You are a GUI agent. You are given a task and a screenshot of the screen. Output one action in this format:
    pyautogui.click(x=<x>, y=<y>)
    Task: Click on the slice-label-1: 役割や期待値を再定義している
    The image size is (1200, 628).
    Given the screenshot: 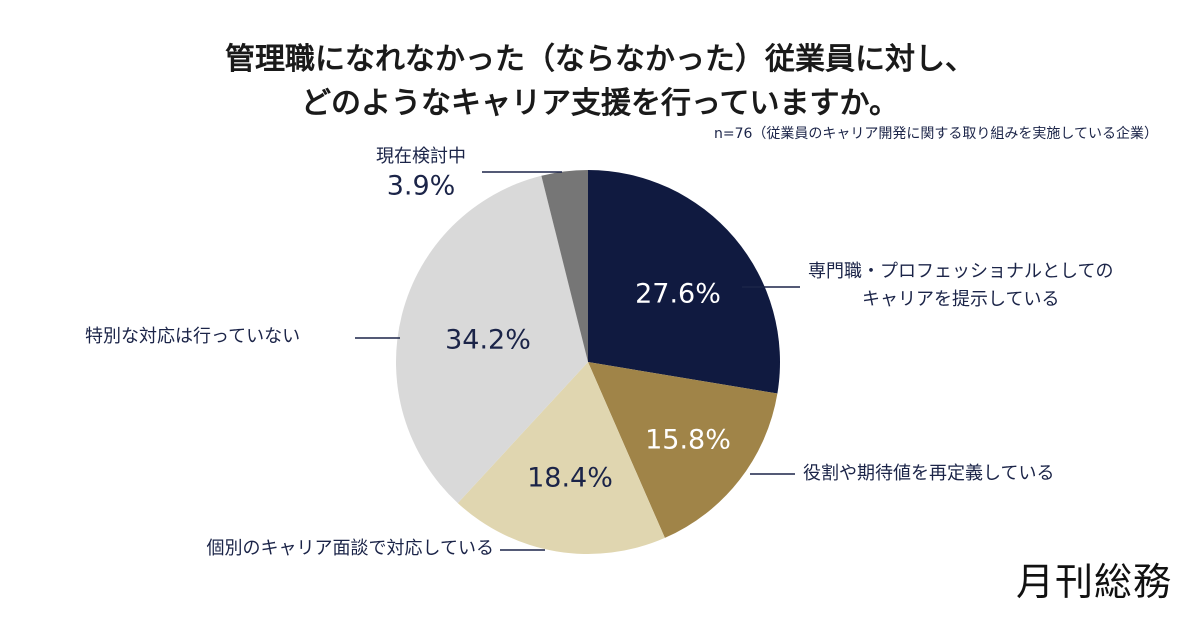 What is the action you would take?
    pyautogui.click(x=929, y=473)
    